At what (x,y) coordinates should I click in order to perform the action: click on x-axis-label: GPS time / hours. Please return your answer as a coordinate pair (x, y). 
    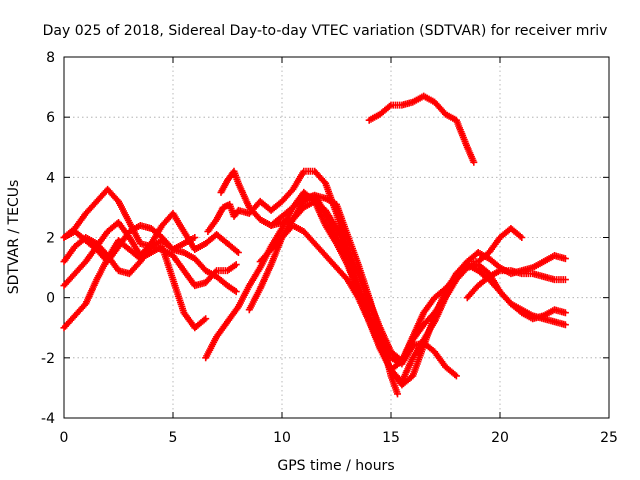
    Looking at the image, I should click on (335, 466).